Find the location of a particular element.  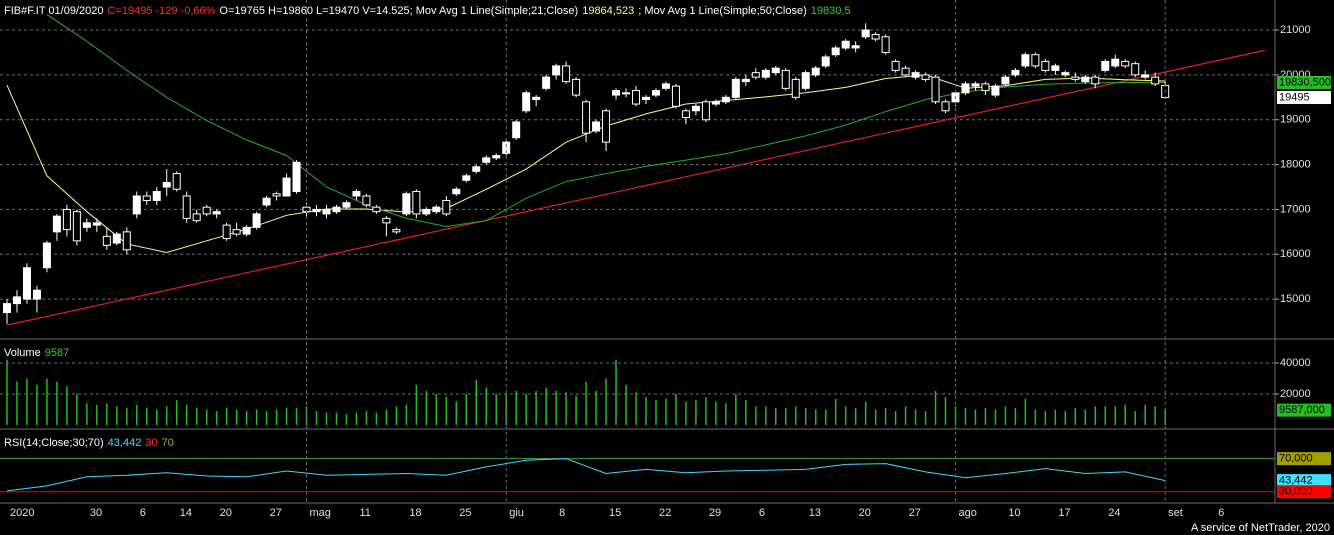

x-tick-label: giu is located at coordinates (516, 513).